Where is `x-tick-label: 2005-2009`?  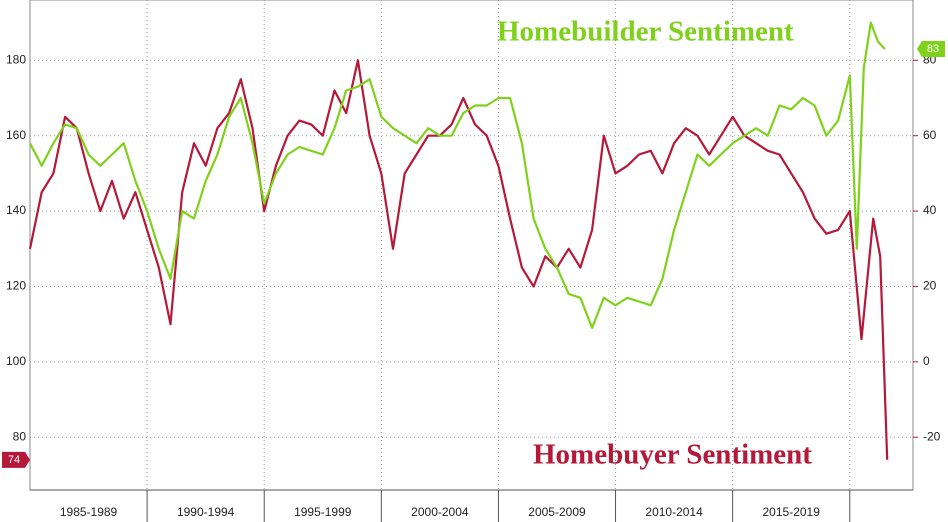
x-tick-label: 2005-2009 is located at coordinates (557, 512).